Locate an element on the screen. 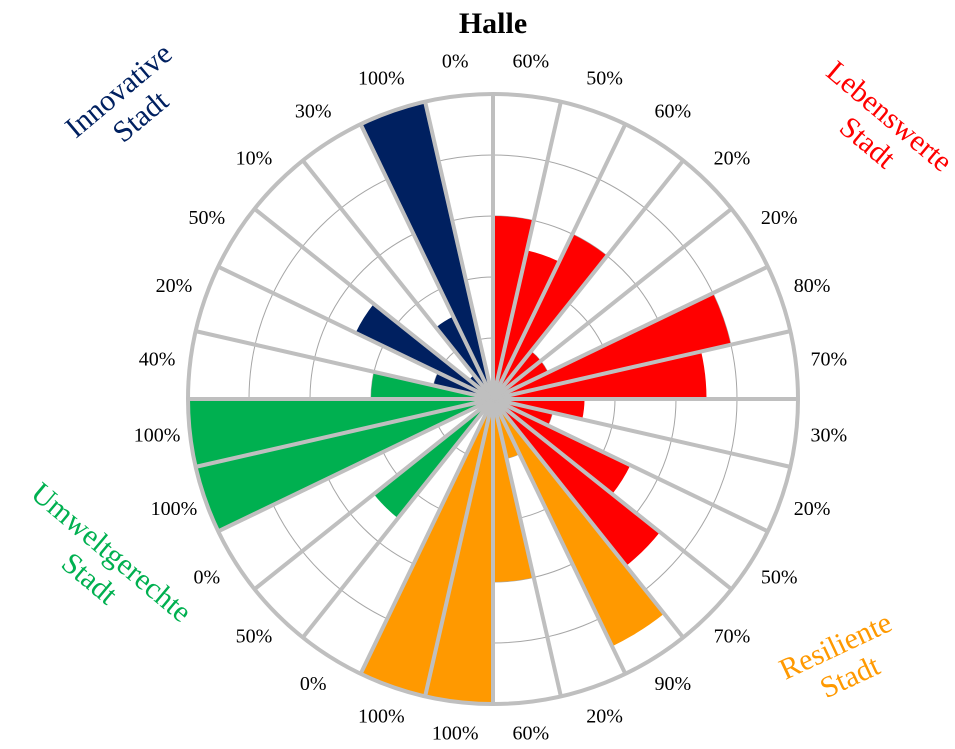  value-label: 40% is located at coordinates (157, 360).